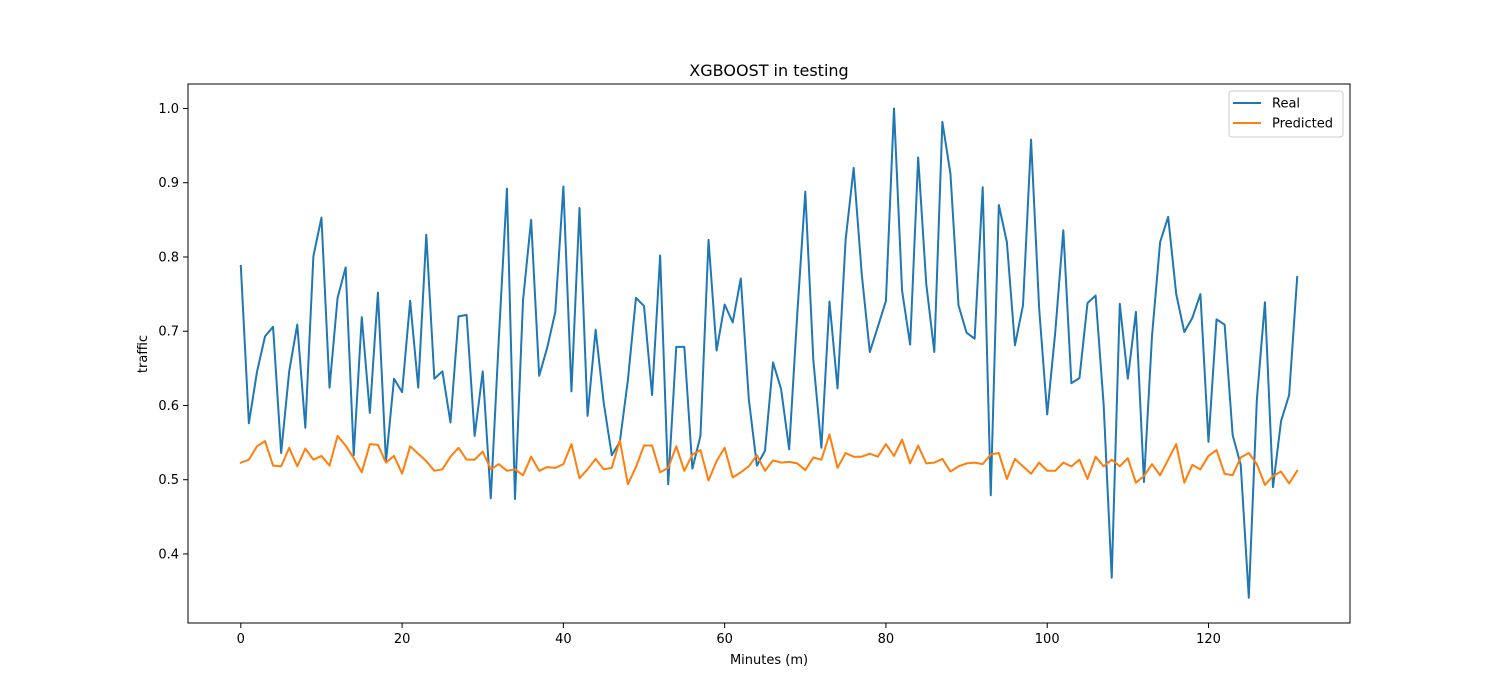 Image resolution: width=1500 pixels, height=700 pixels. I want to click on y-tick-label: 0.4, so click(168, 554).